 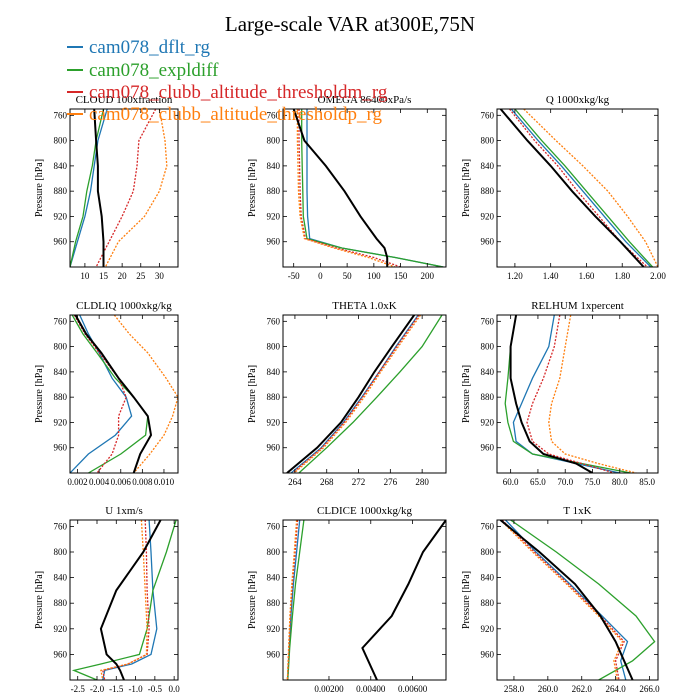 What do you see at coordinates (124, 306) in the screenshot?
I see `panel-title: CLDLIQ 1000xkg/kg` at bounding box center [124, 306].